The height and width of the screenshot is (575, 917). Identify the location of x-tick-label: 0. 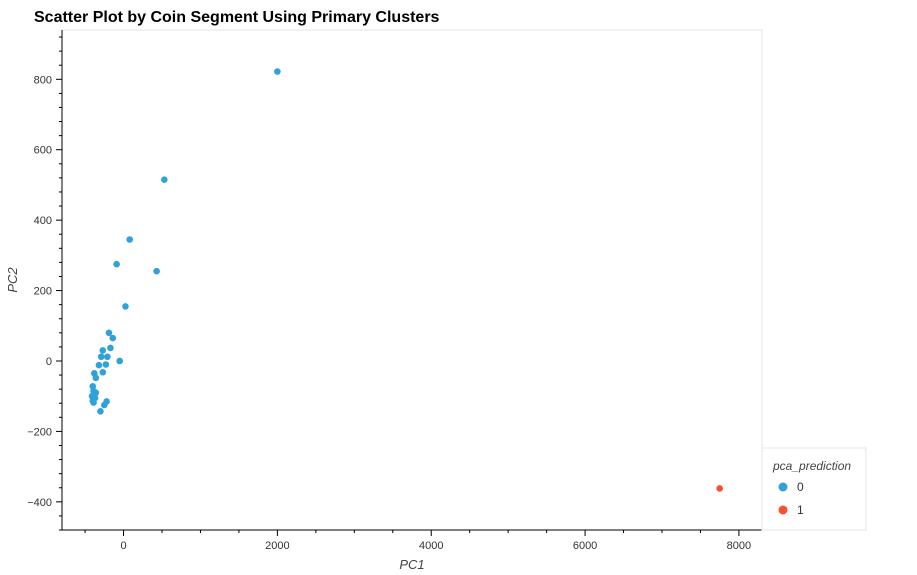
(123, 546).